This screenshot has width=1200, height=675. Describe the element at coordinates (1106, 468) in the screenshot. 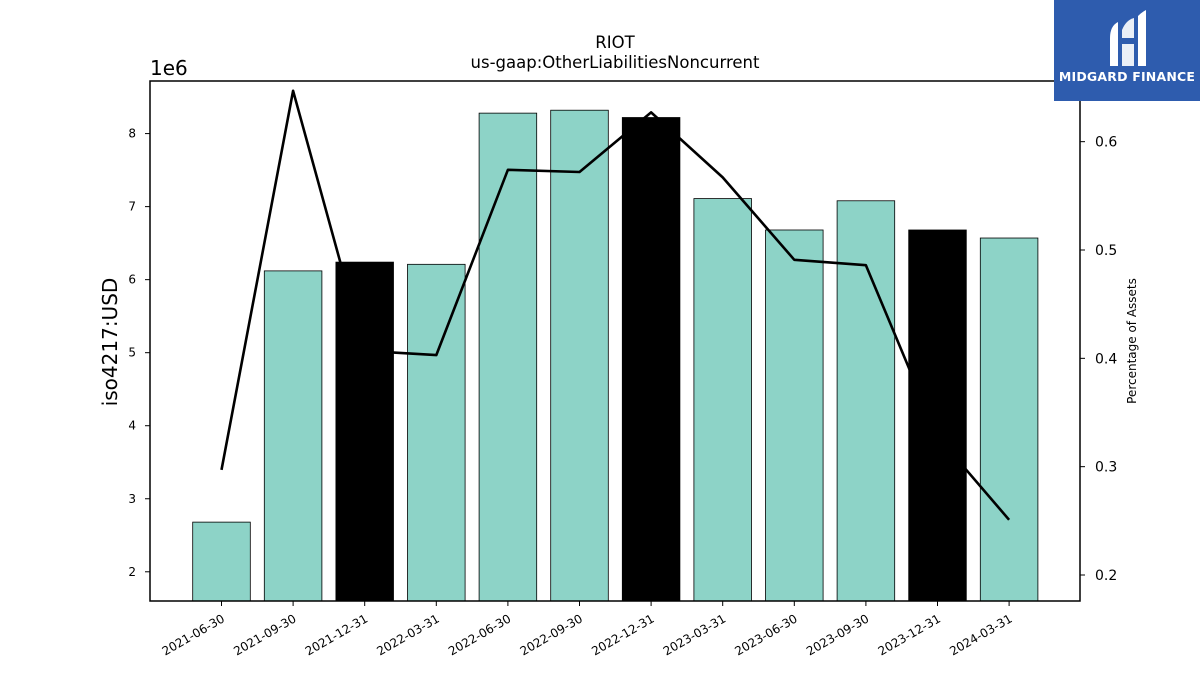

I see `y2-tick-label: 0.3` at that location.